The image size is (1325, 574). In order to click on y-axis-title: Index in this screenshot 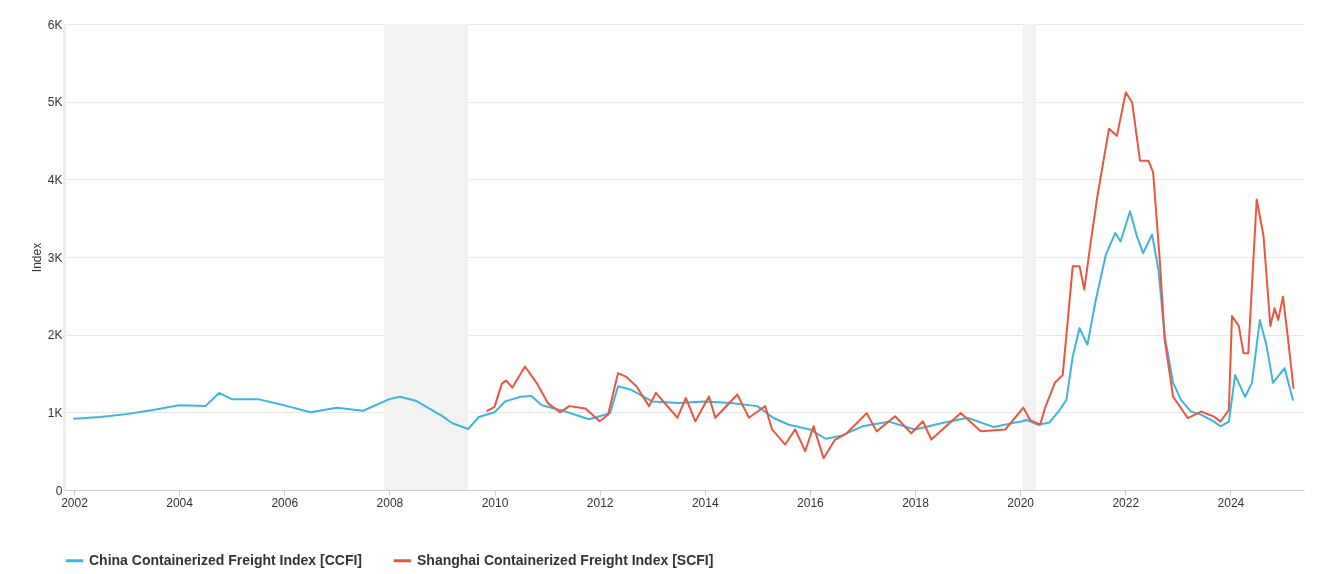, I will do `click(36, 257)`.